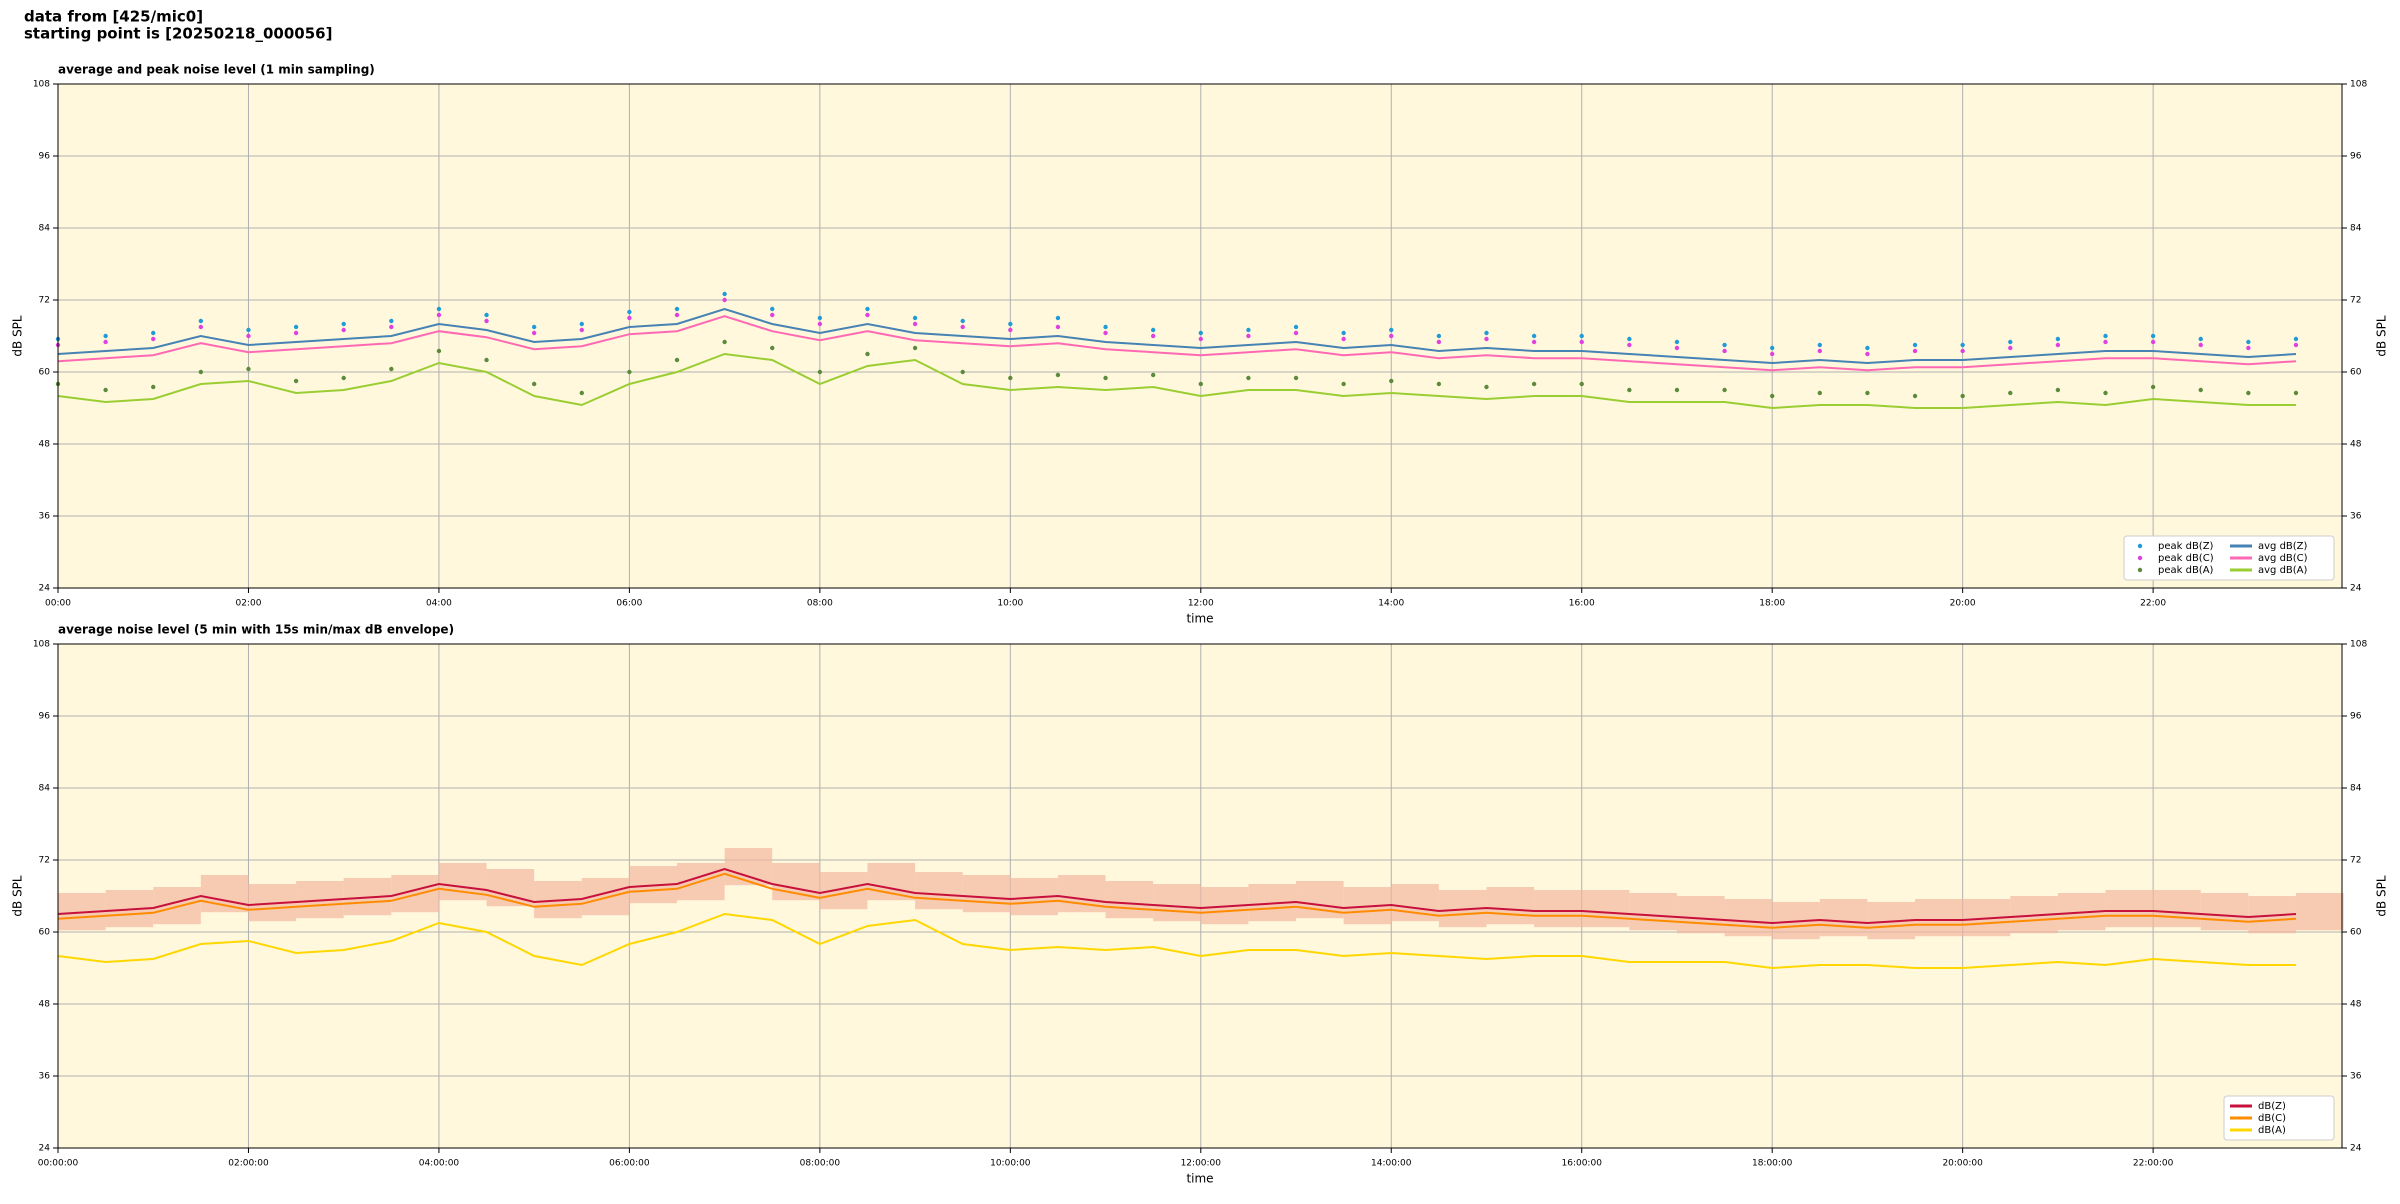  What do you see at coordinates (2358, 85) in the screenshot?
I see `y2-tick-label: 108` at bounding box center [2358, 85].